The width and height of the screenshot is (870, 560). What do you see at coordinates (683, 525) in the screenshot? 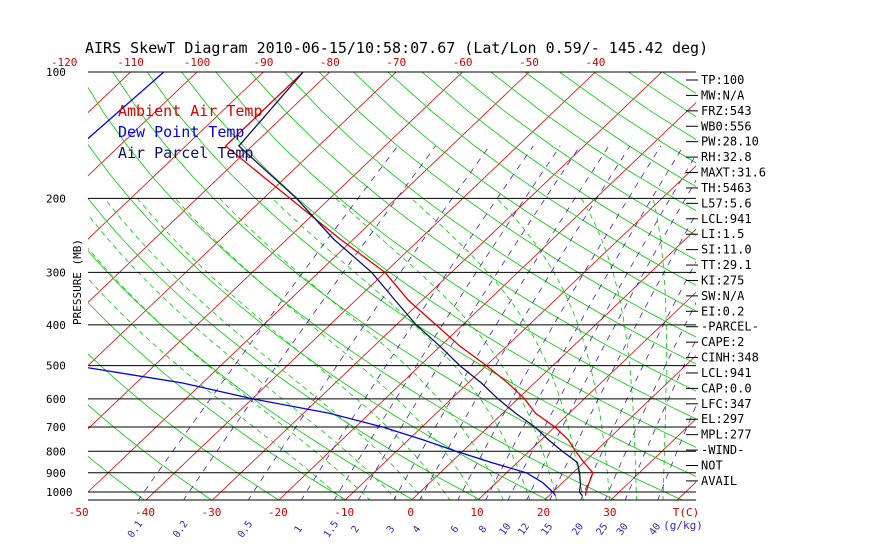
I see `mixing-ratio-unit-label: (g/kg)` at bounding box center [683, 525].